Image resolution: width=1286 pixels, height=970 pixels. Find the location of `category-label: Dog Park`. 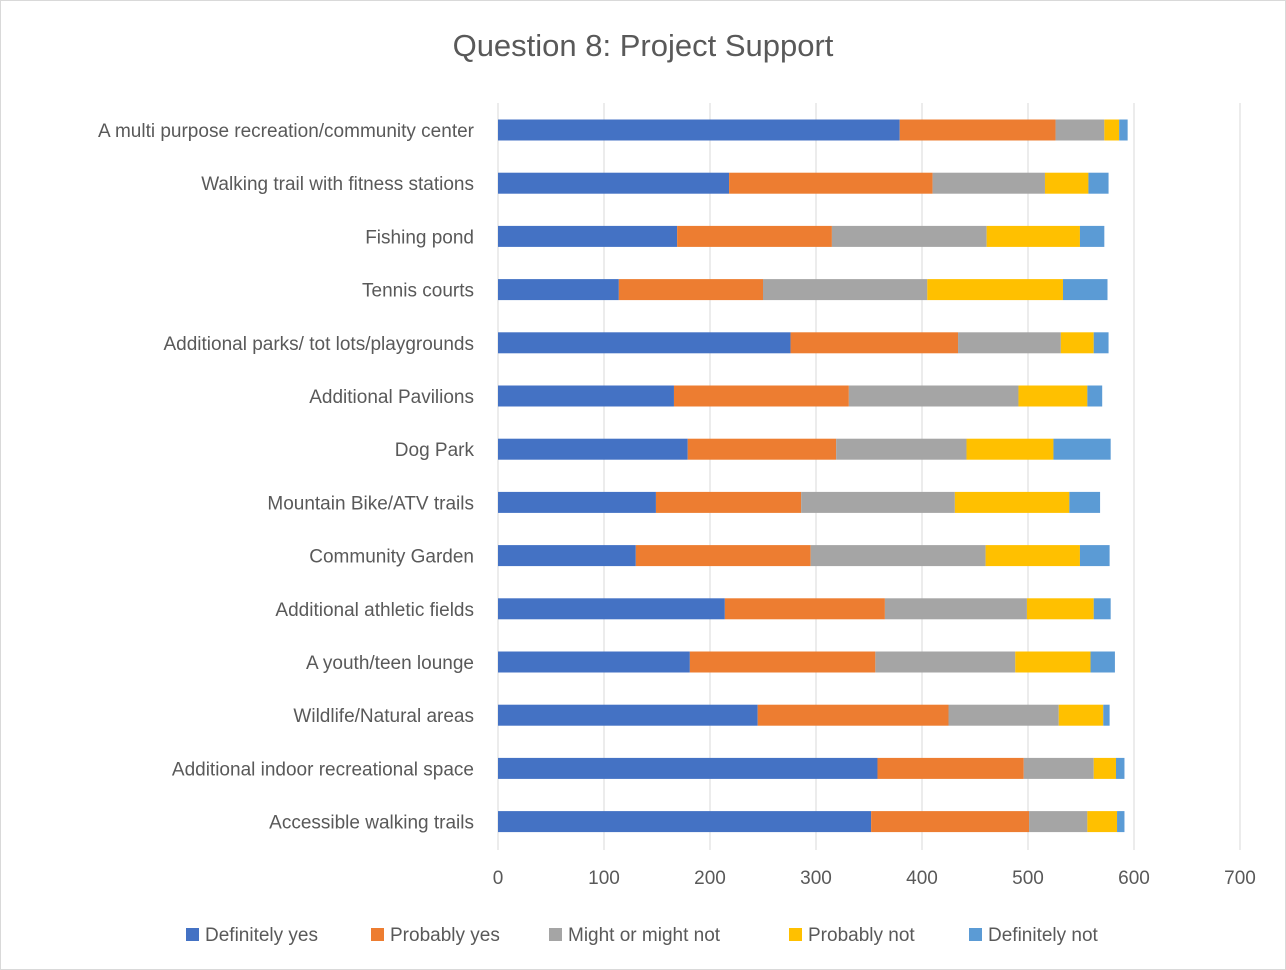

category-label: Dog Park is located at coordinates (435, 450).